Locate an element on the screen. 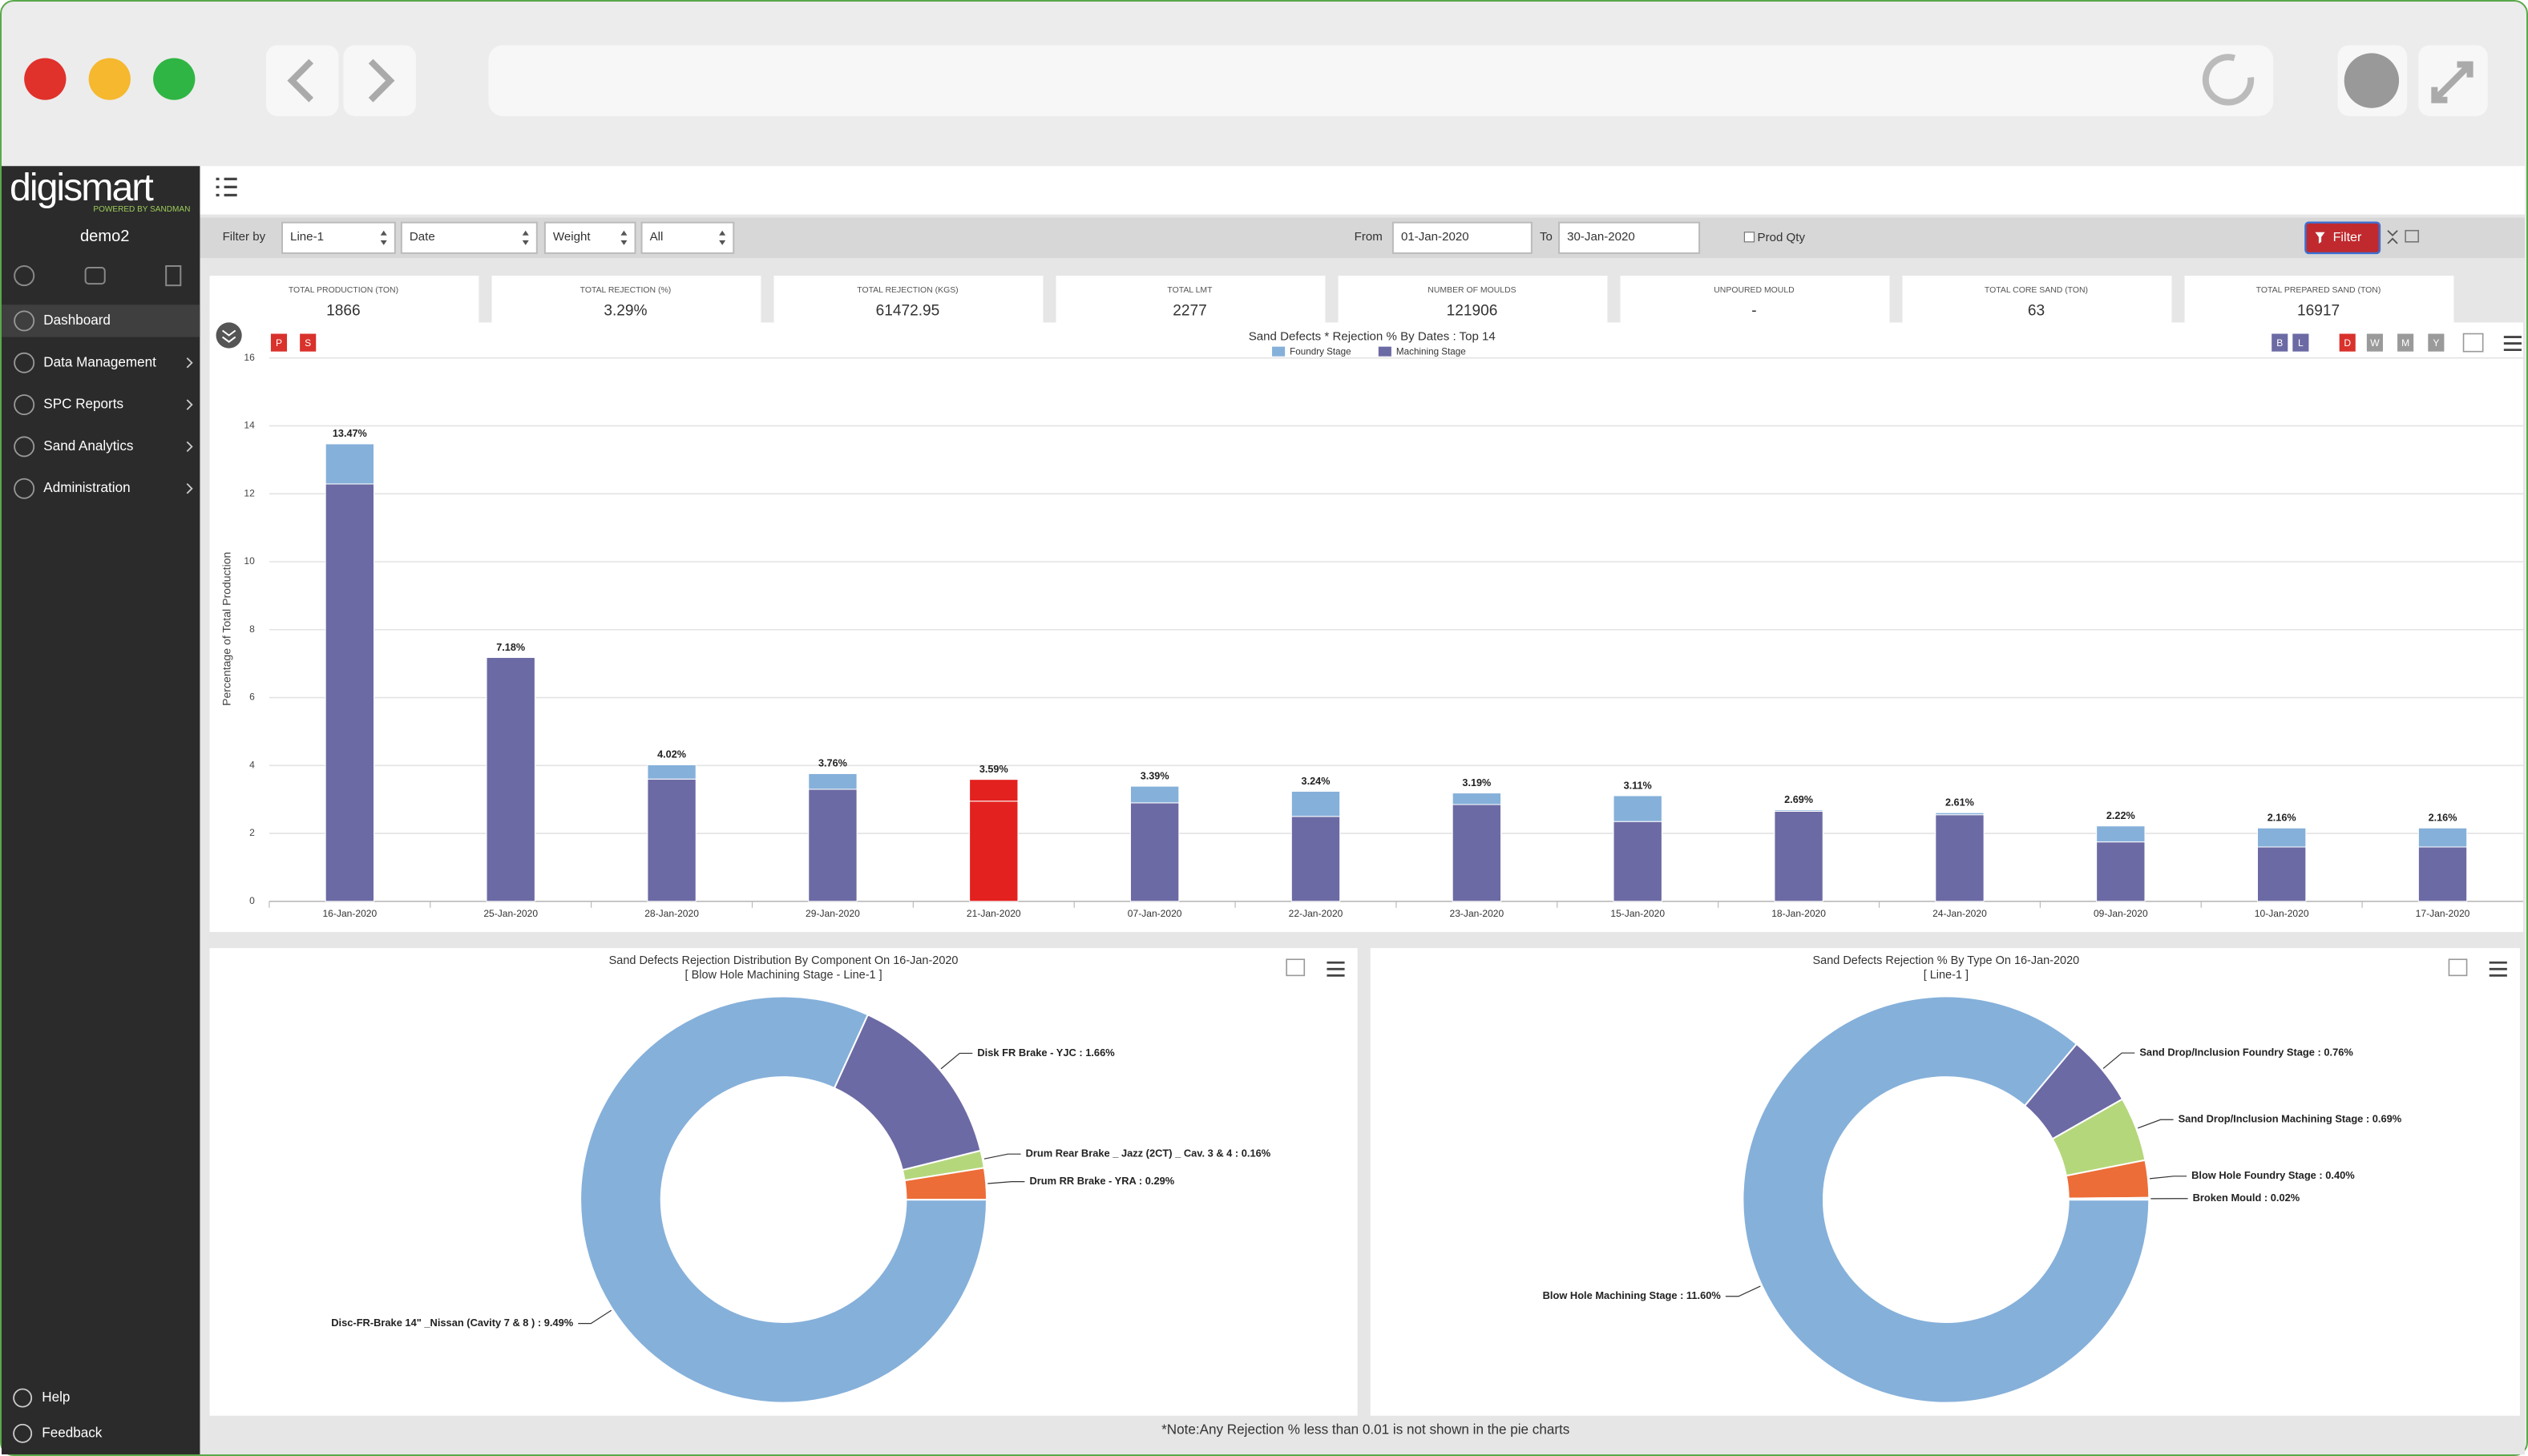  y-tick-label: 8 is located at coordinates (252, 629).